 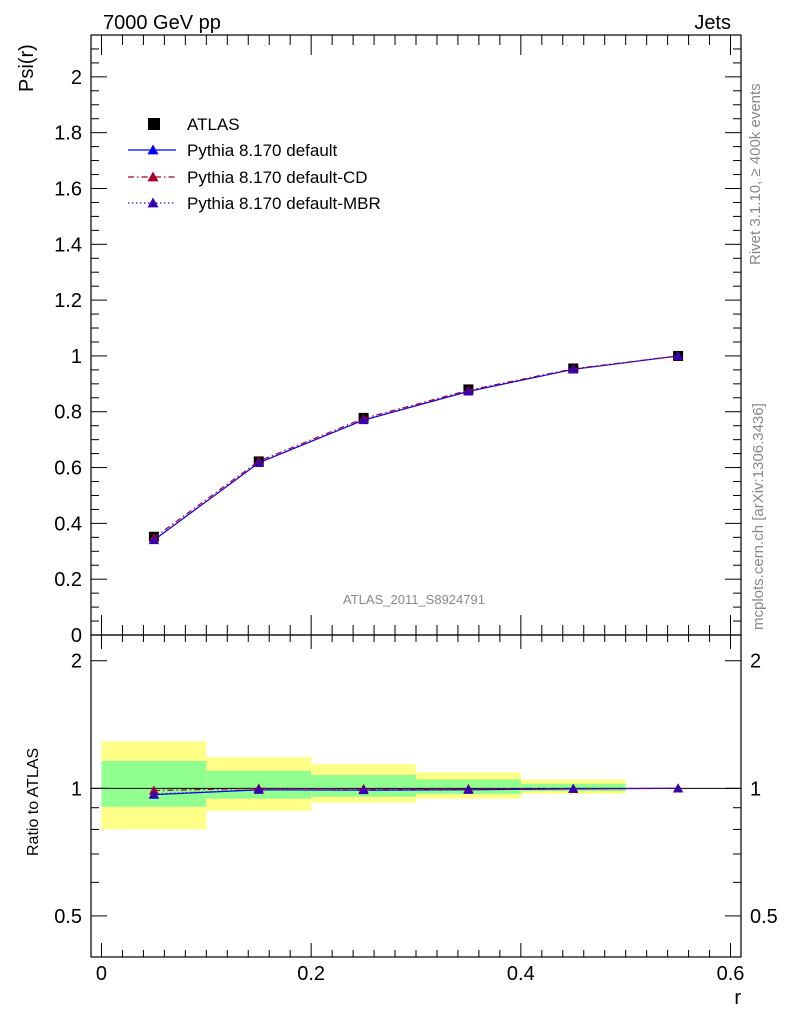 What do you see at coordinates (521, 974) in the screenshot?
I see `xtick-label: 0.4` at bounding box center [521, 974].